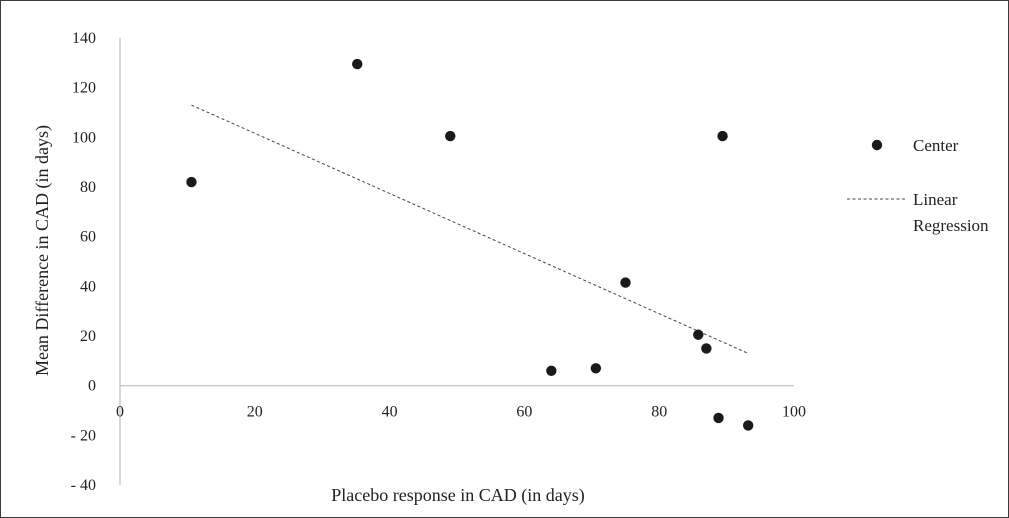 This screenshot has height=518, width=1009. What do you see at coordinates (457, 495) in the screenshot?
I see `x-axis-title: Placebo response in CAD (in days)` at bounding box center [457, 495].